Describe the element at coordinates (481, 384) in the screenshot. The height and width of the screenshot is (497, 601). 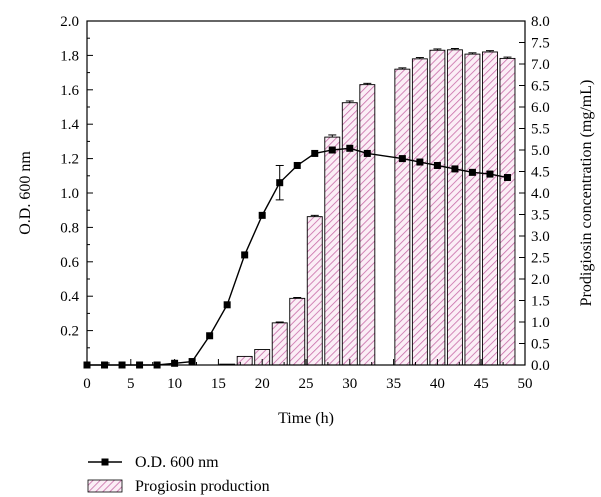
I see `x-tick-label: 45` at that location.